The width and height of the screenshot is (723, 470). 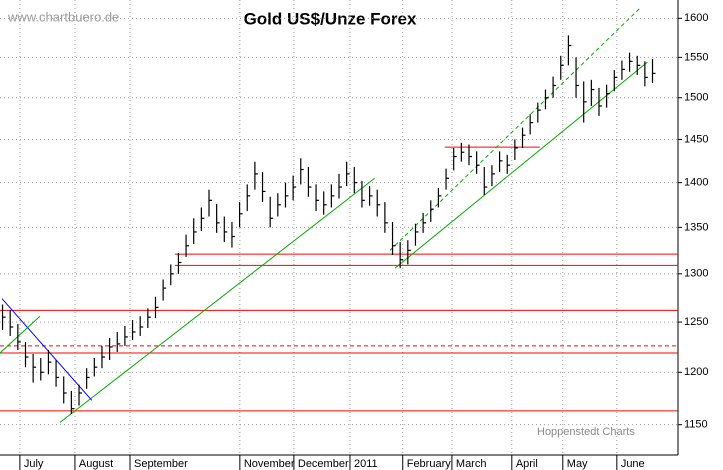 I want to click on x-tick-label: February, so click(x=429, y=464).